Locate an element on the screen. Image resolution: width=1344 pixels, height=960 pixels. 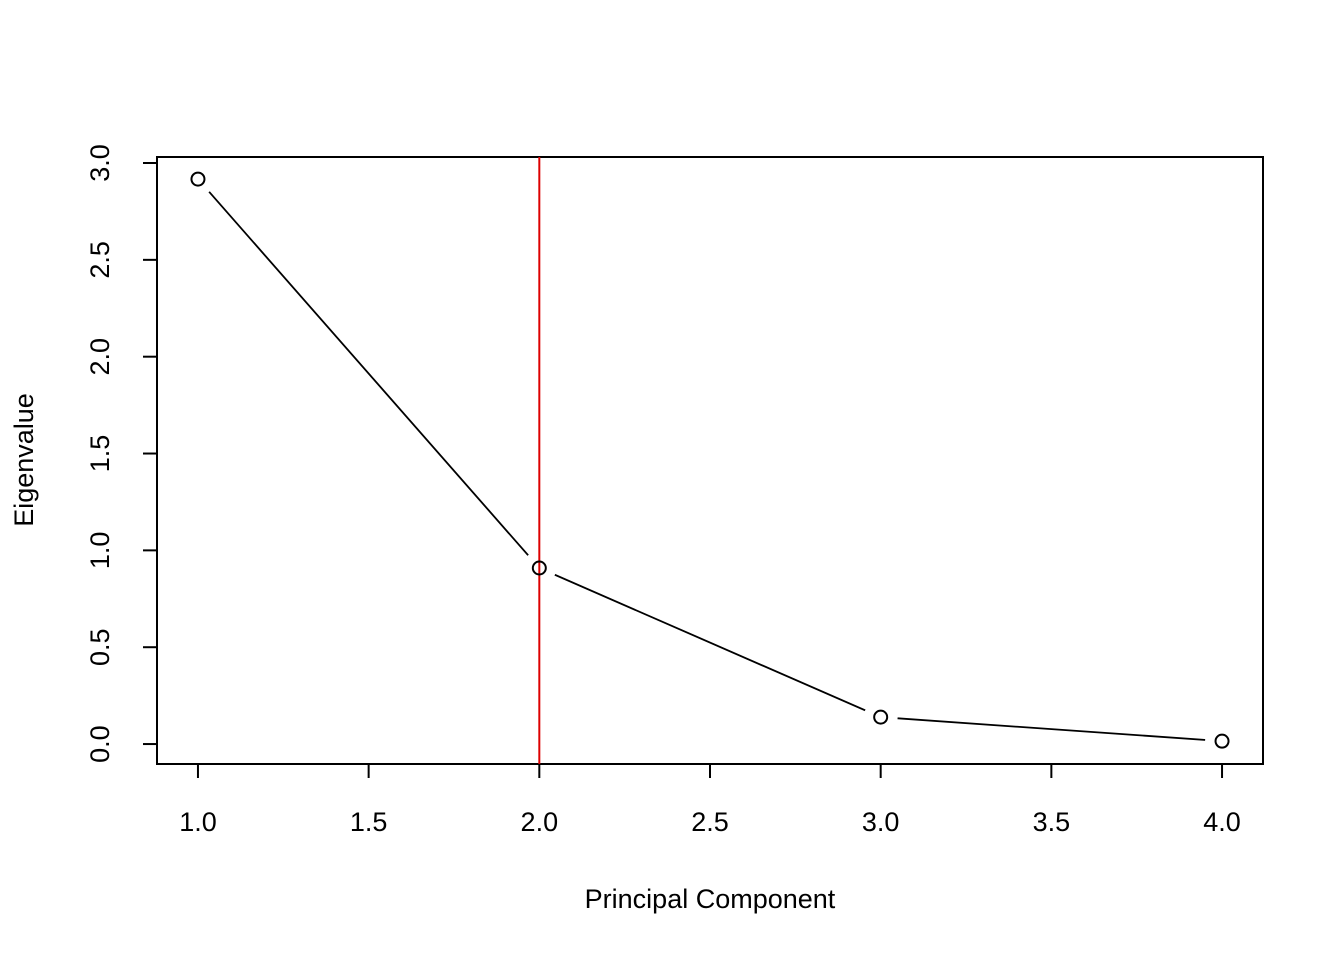
x-tick-label: 1.0 is located at coordinates (198, 822).